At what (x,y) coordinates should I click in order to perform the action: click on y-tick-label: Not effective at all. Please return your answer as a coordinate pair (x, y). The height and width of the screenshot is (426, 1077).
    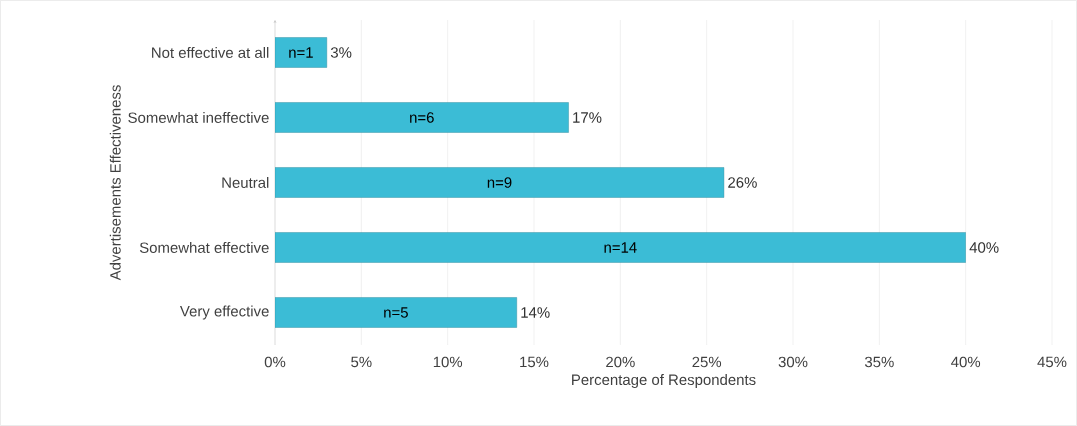
    Looking at the image, I should click on (210, 52).